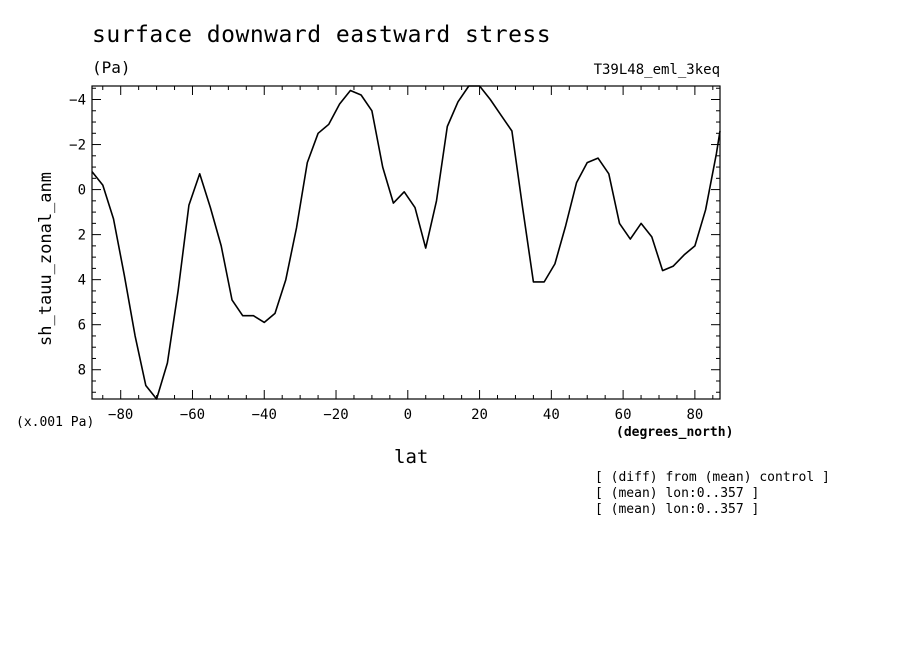 The width and height of the screenshot is (904, 654). What do you see at coordinates (120, 415) in the screenshot?
I see `x-tick-label: −80` at bounding box center [120, 415].